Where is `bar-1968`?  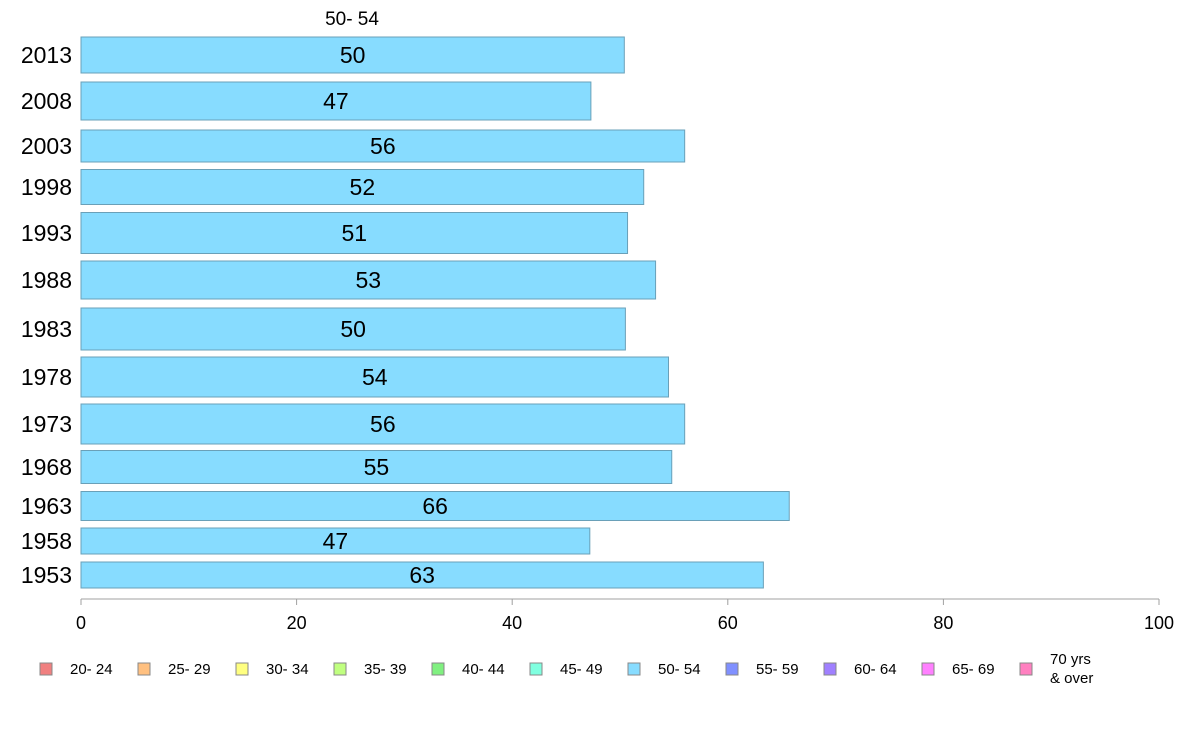 bar-1968 is located at coordinates (376, 467).